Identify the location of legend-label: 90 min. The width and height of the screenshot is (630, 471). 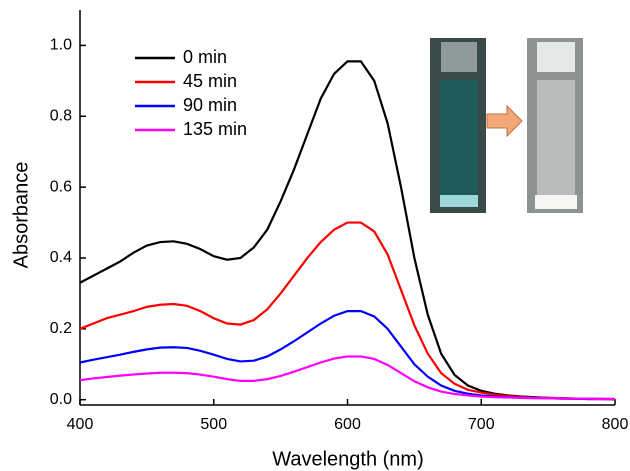
(210, 105).